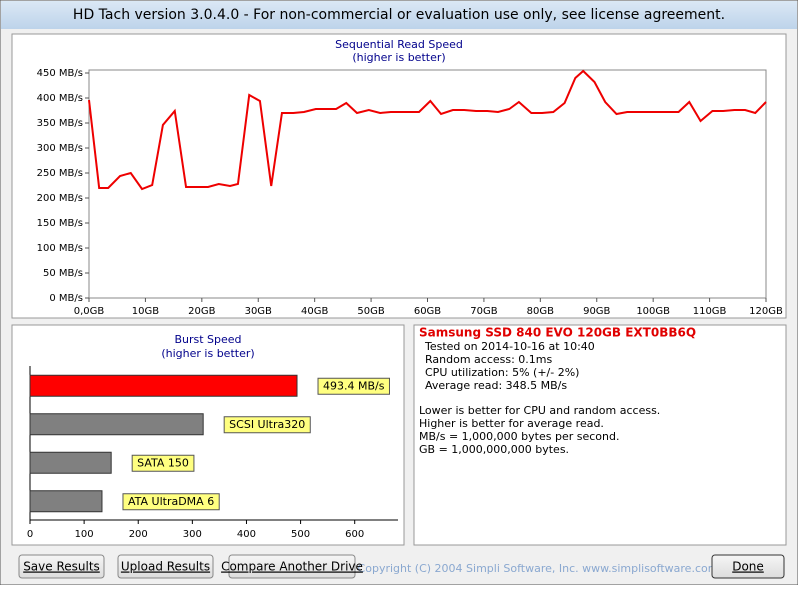 The image size is (798, 589). What do you see at coordinates (766, 311) in the screenshot?
I see `x-tick-label: 120GB` at bounding box center [766, 311].